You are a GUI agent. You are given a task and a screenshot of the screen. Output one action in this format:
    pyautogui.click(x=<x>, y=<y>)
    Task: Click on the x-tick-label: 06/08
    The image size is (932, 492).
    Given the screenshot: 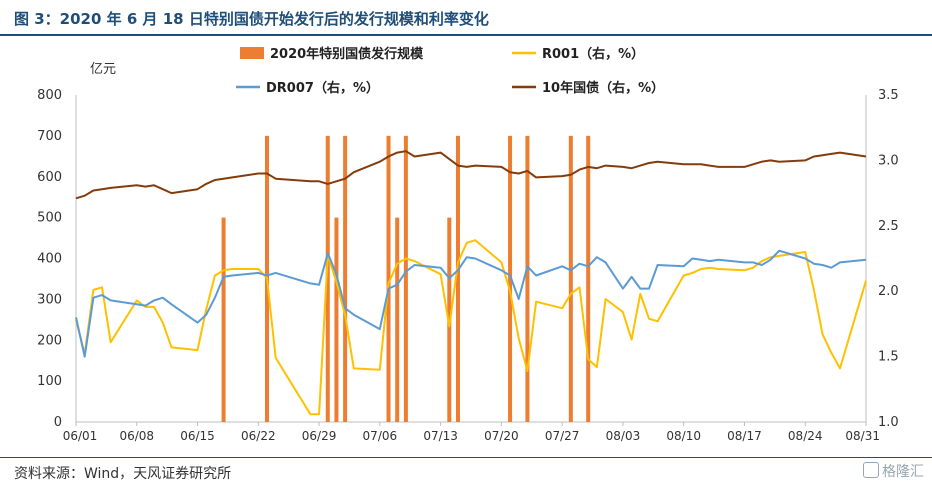 What is the action you would take?
    pyautogui.click(x=136, y=436)
    